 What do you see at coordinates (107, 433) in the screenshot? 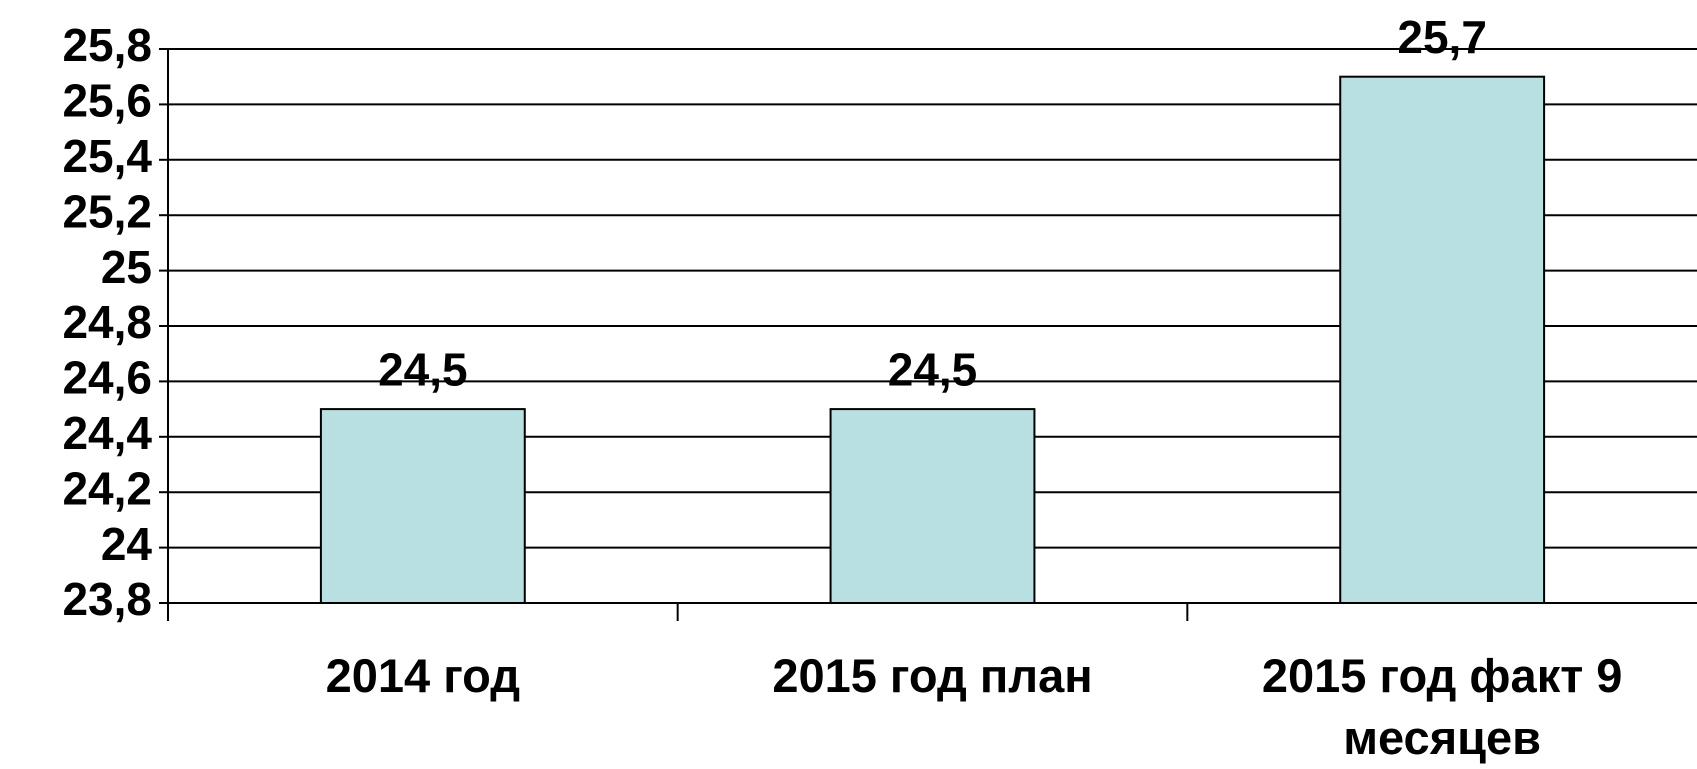
I see `y-tick-label: 24,4` at bounding box center [107, 433].